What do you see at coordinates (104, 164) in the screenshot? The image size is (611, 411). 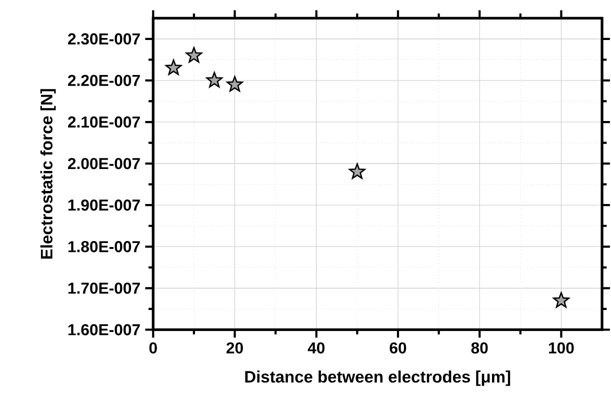 I see `y-tick-label: 2.00E-007` at bounding box center [104, 164].